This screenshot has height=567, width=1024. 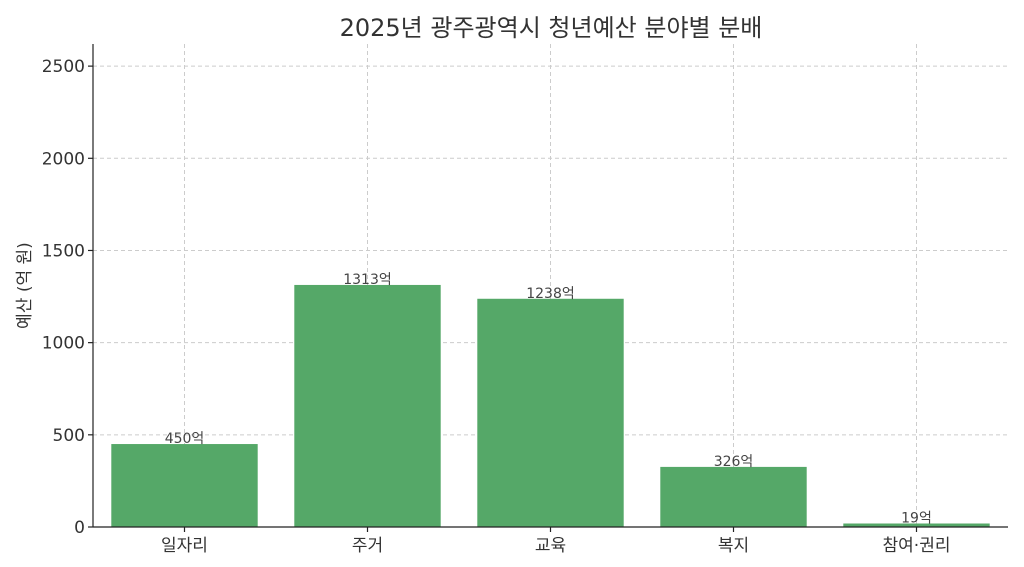 I want to click on chart-title: 2025년 광주광역시 청년예산 분야별 분배, so click(x=551, y=28).